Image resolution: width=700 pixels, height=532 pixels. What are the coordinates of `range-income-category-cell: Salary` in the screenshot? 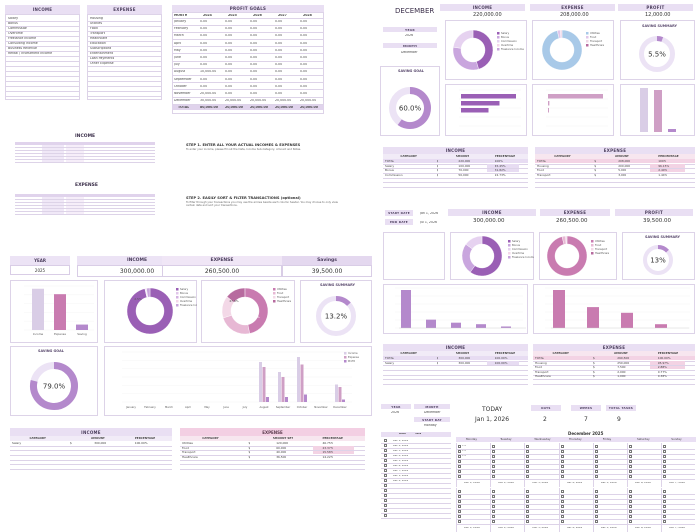 It's located at (389, 363).